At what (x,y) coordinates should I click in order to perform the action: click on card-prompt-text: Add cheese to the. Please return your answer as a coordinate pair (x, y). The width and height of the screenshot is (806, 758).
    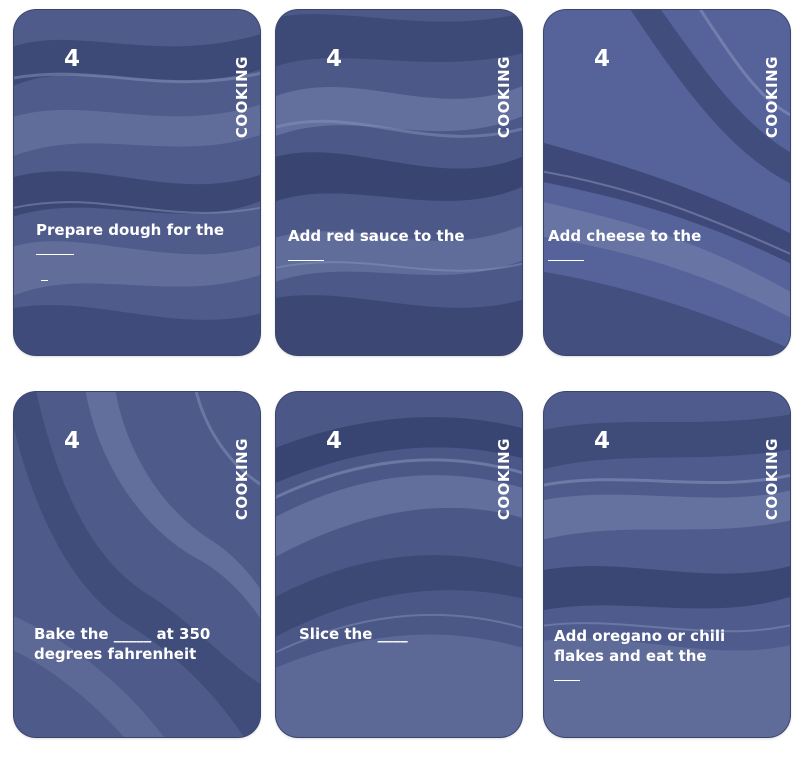
    Looking at the image, I should click on (625, 236).